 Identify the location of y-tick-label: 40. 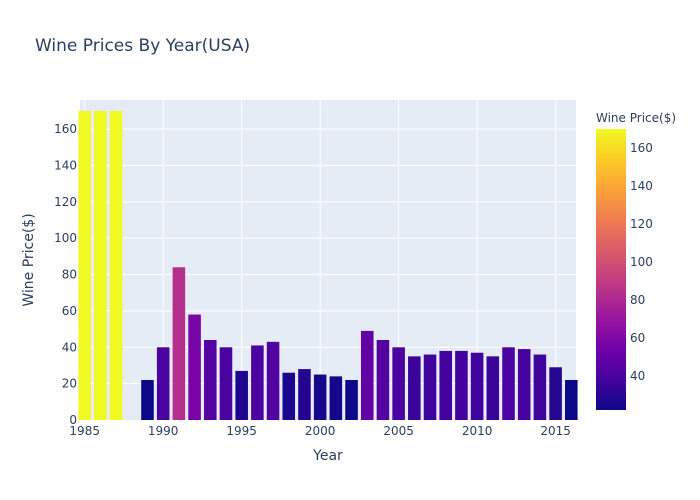
(69, 347).